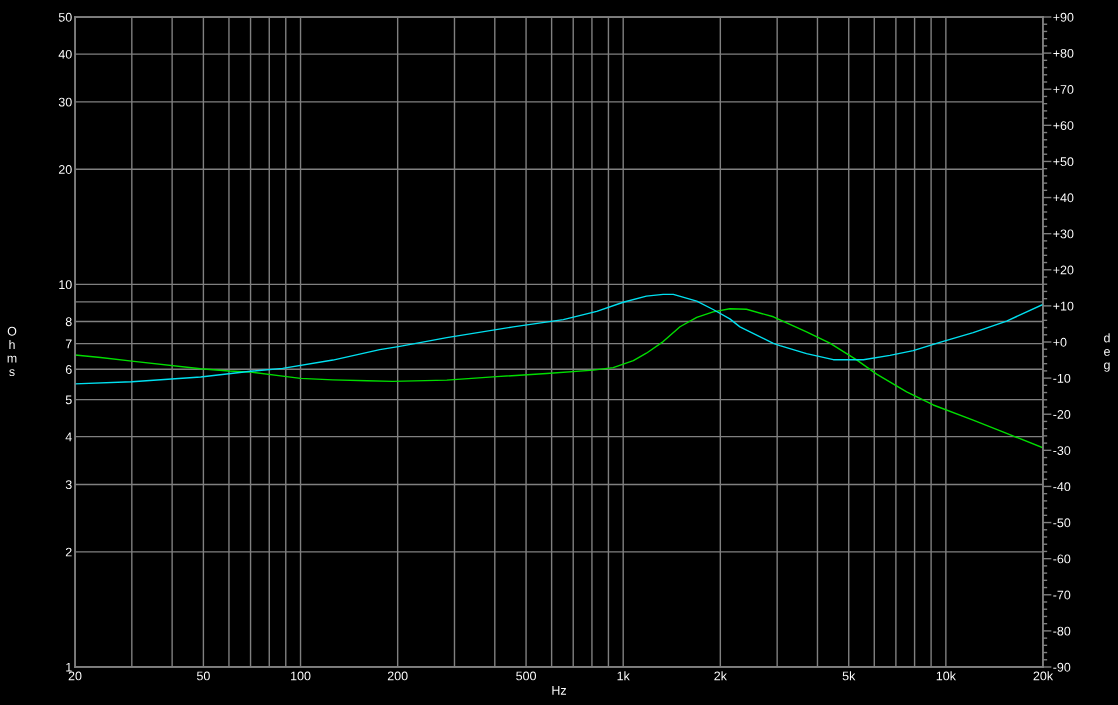 The image size is (1118, 705). What do you see at coordinates (1062, 414) in the screenshot?
I see `y2-tick-label: -20` at bounding box center [1062, 414].